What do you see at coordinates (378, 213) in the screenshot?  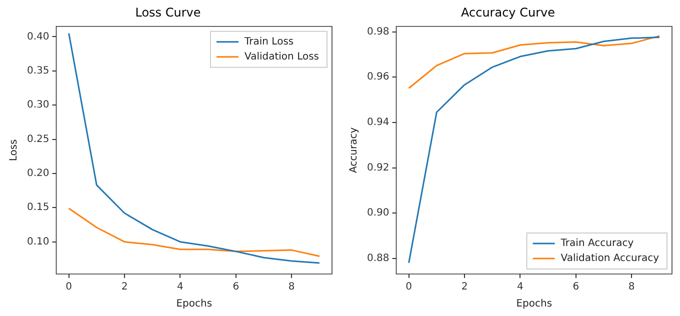 I see `y-tick-label: 0.90` at bounding box center [378, 213].